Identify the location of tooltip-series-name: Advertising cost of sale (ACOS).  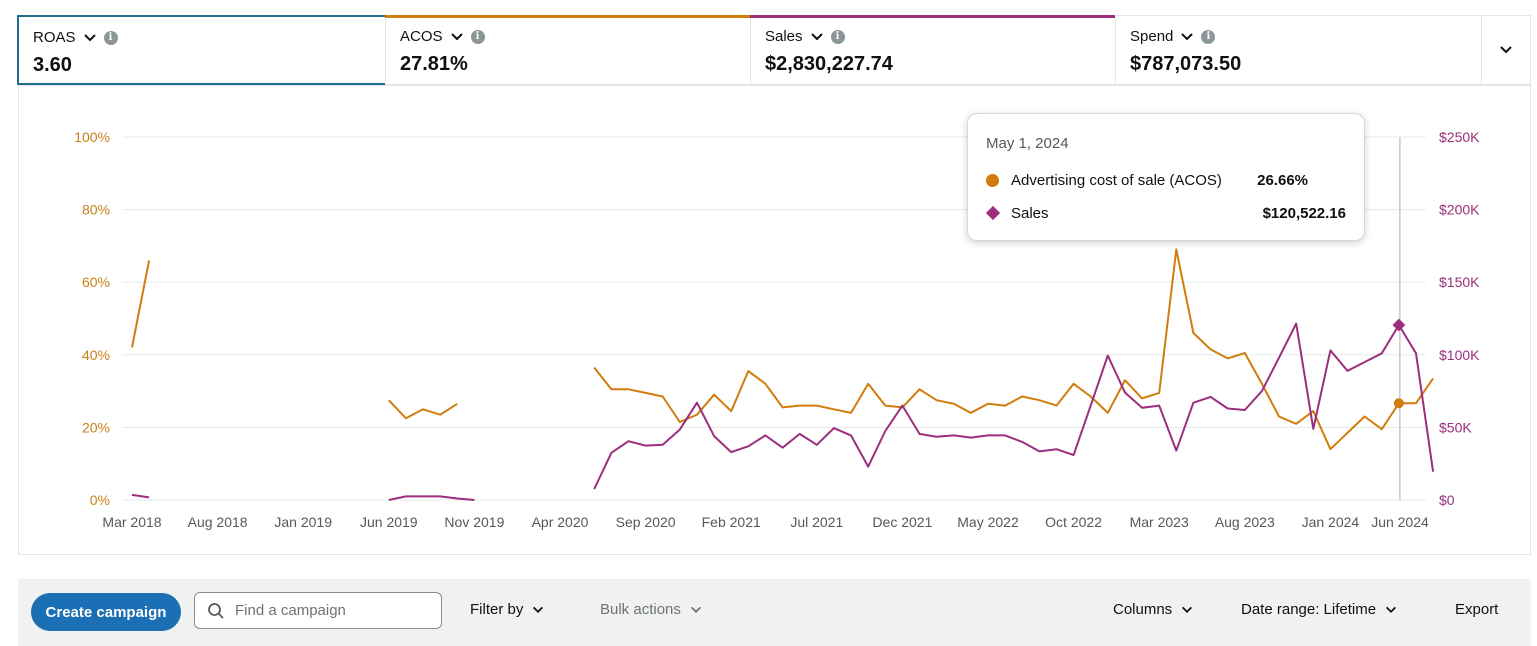
(1116, 180).